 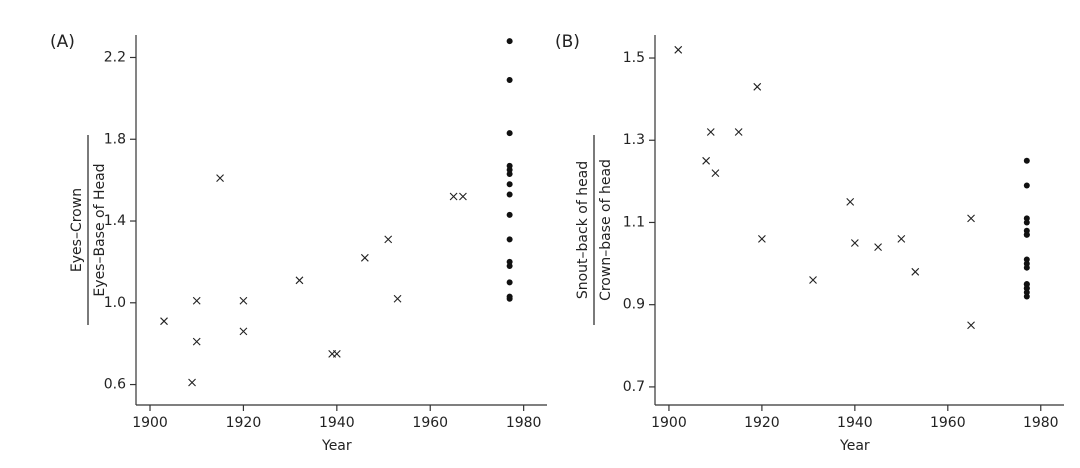 I want to click on y-tick-label: 1.3, so click(x=634, y=140).